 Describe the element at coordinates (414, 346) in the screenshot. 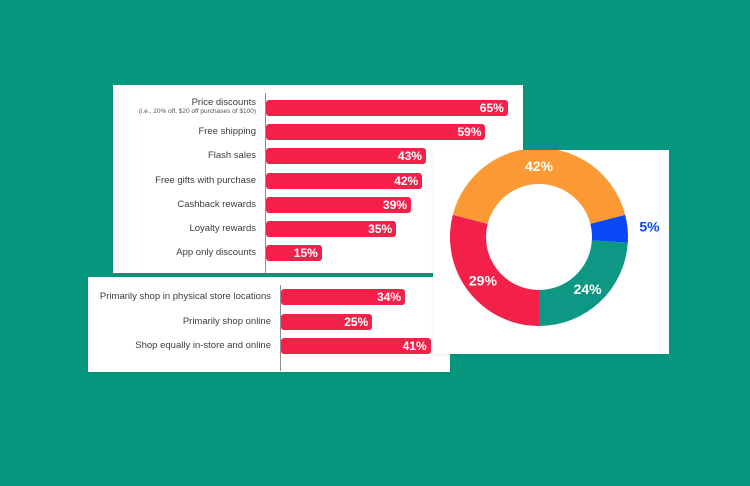

I see `bar-value-label: 41%` at that location.